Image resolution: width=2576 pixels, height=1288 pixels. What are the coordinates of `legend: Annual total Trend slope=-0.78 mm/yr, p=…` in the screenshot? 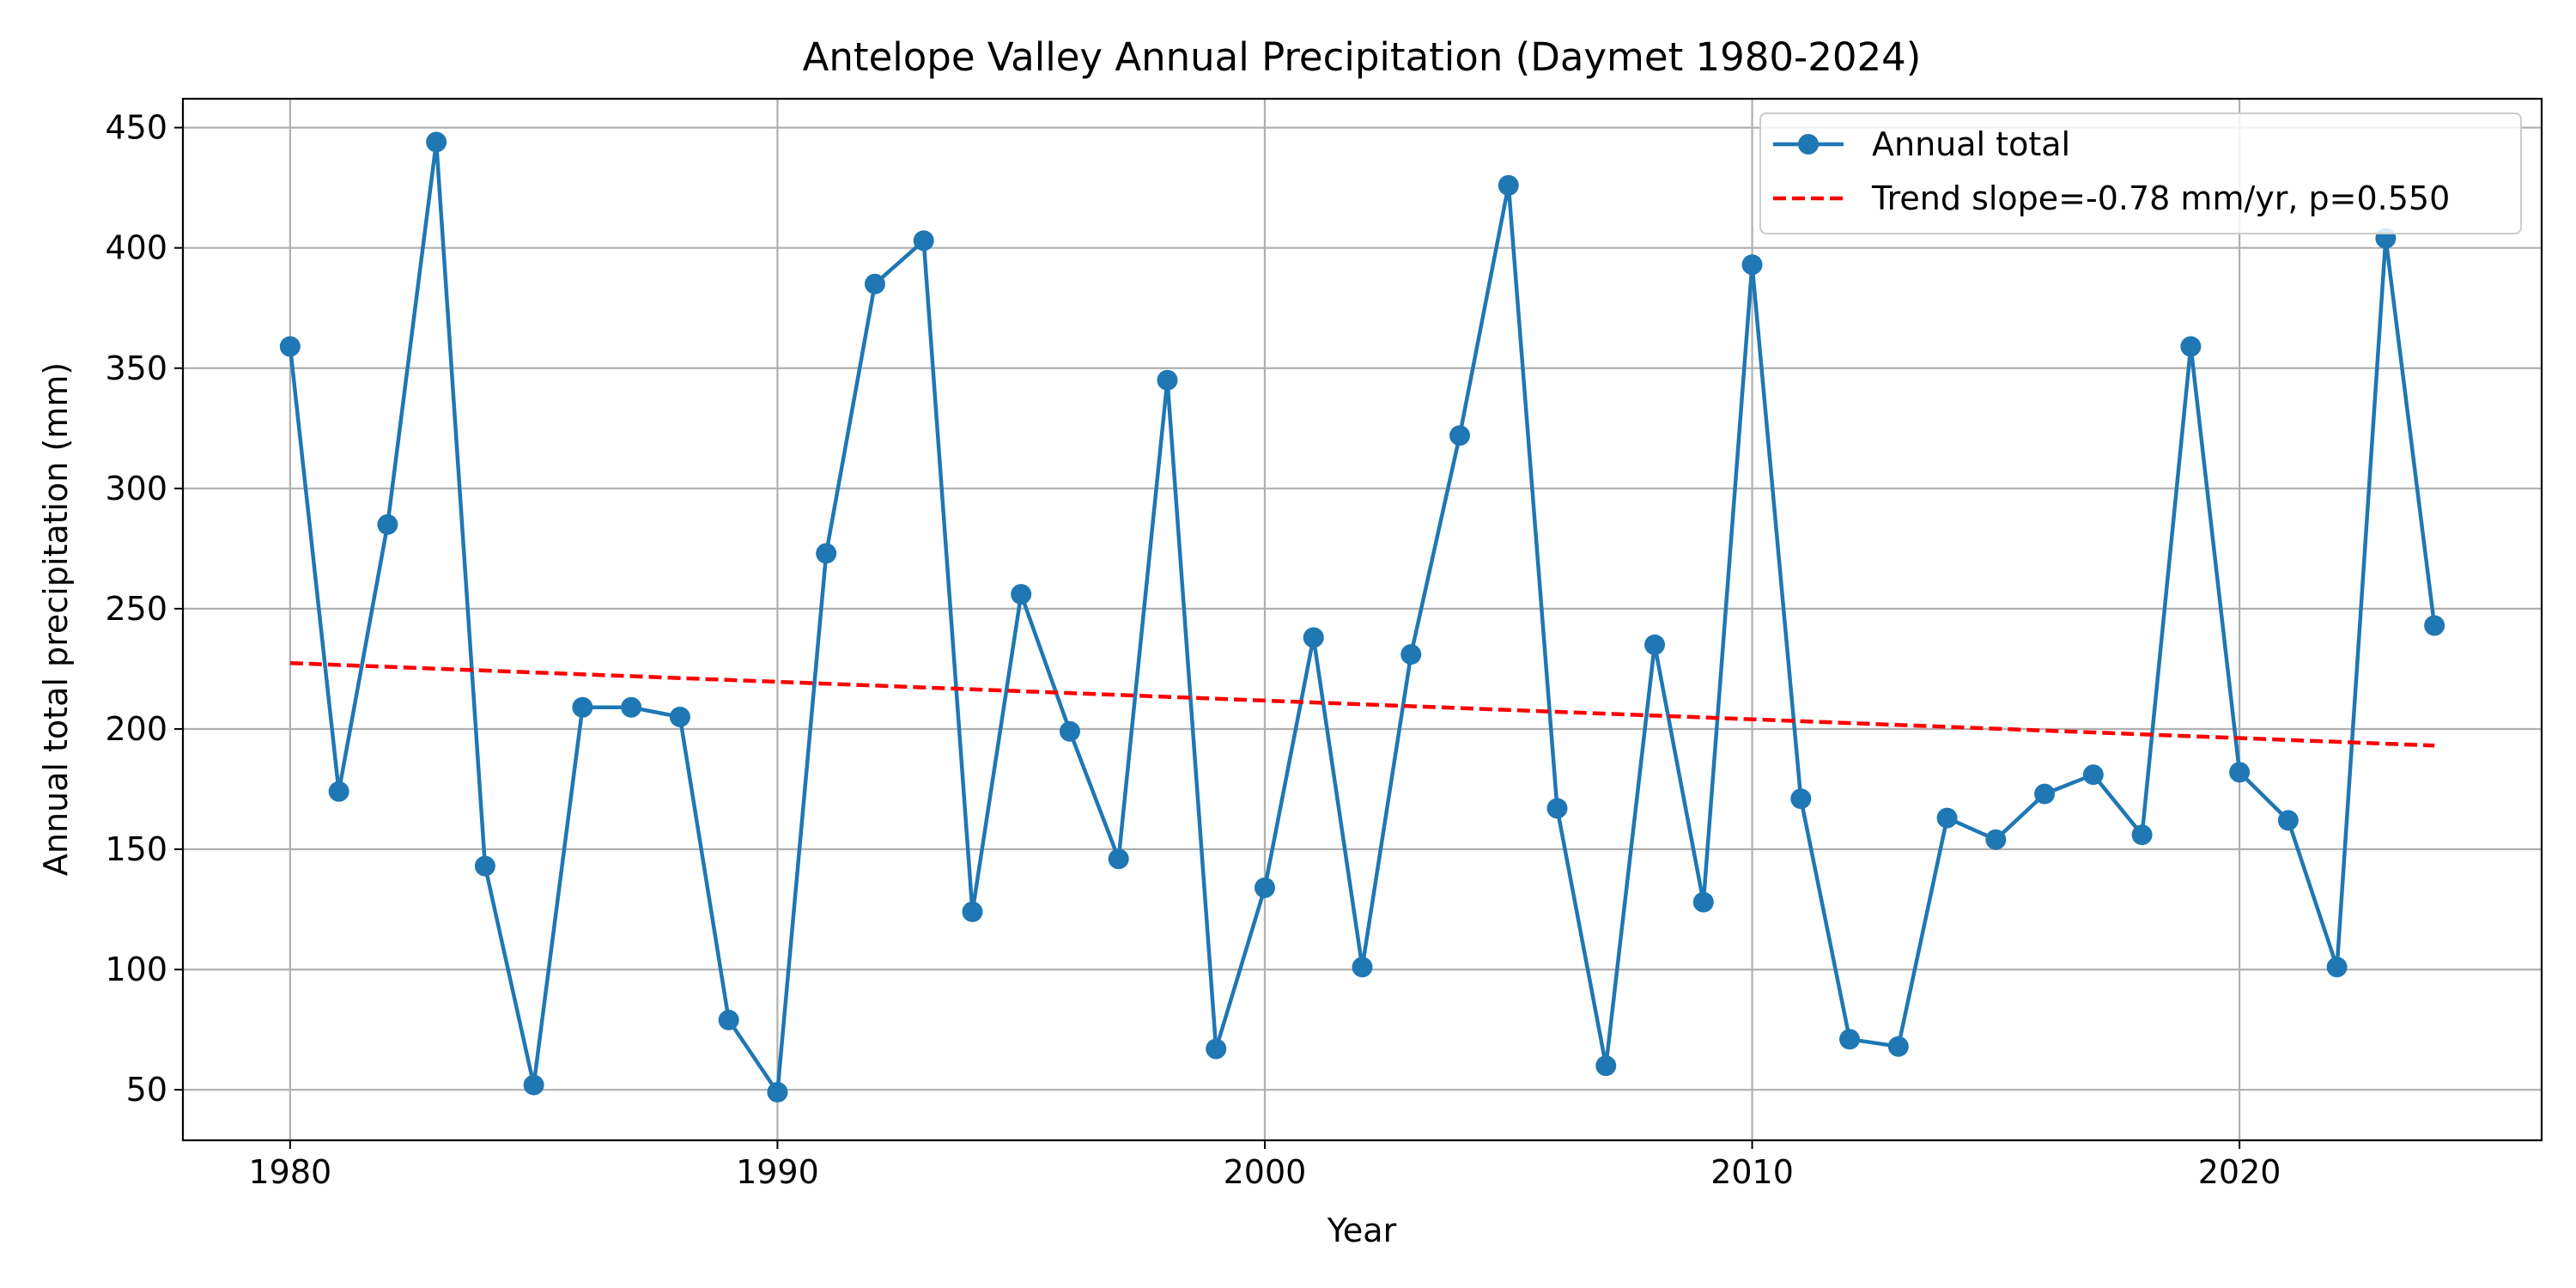 It's located at (2141, 173).